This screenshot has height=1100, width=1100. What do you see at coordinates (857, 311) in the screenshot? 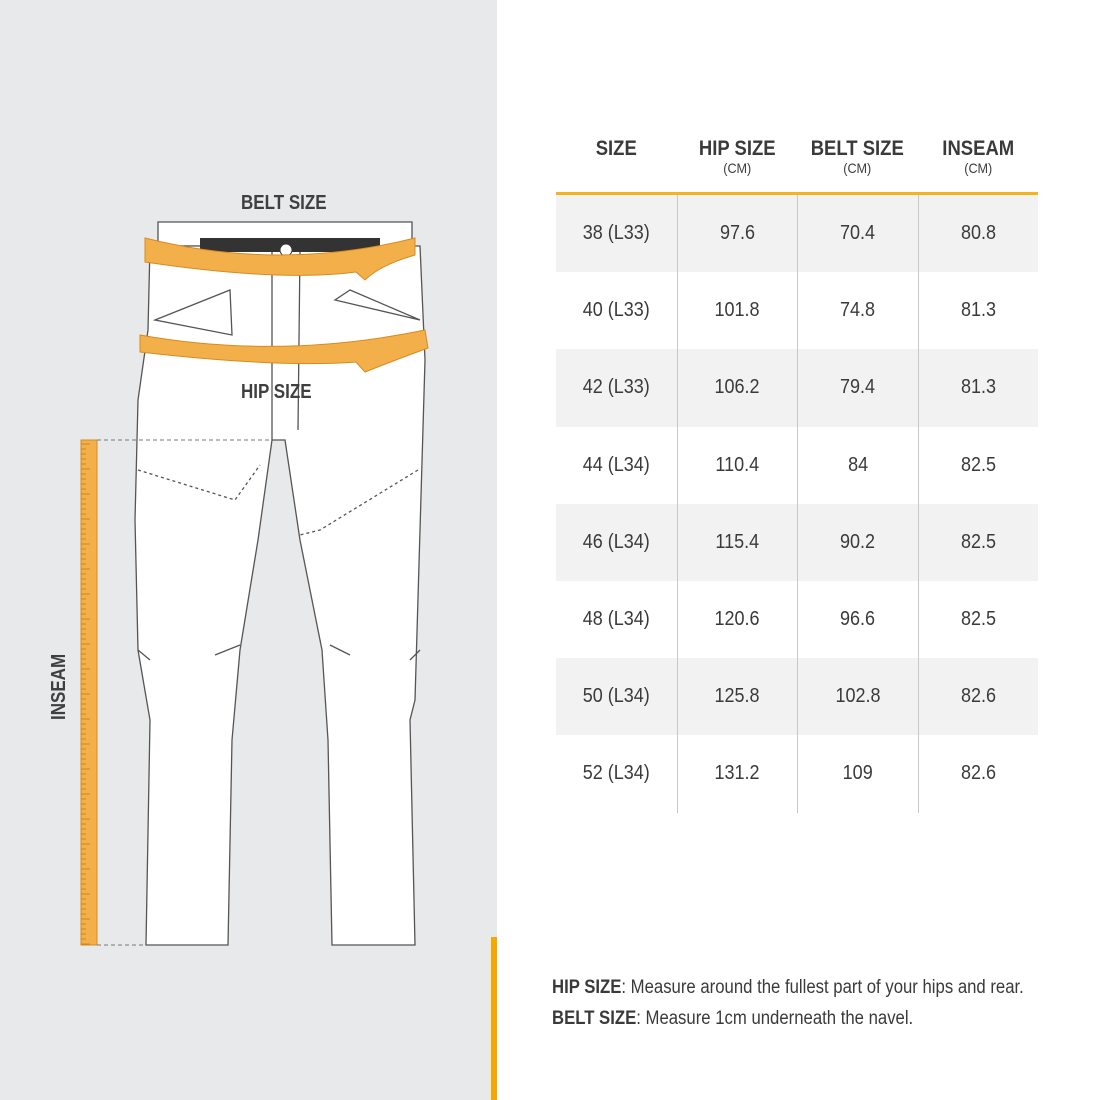
I see `belt-size-cell: 74.8` at bounding box center [857, 311].